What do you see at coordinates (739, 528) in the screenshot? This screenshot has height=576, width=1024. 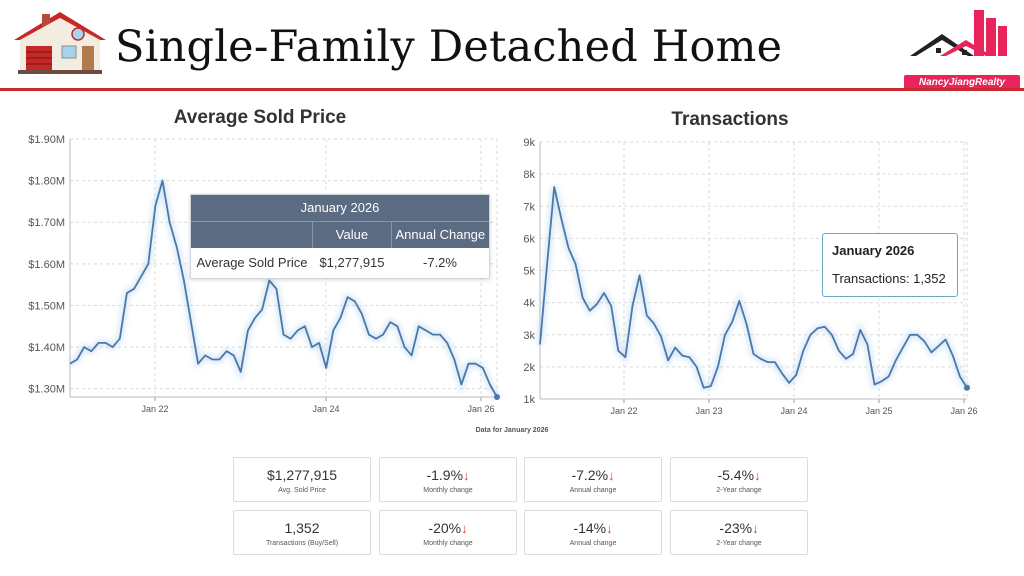 I see `stat-value: -23%↓` at bounding box center [739, 528].